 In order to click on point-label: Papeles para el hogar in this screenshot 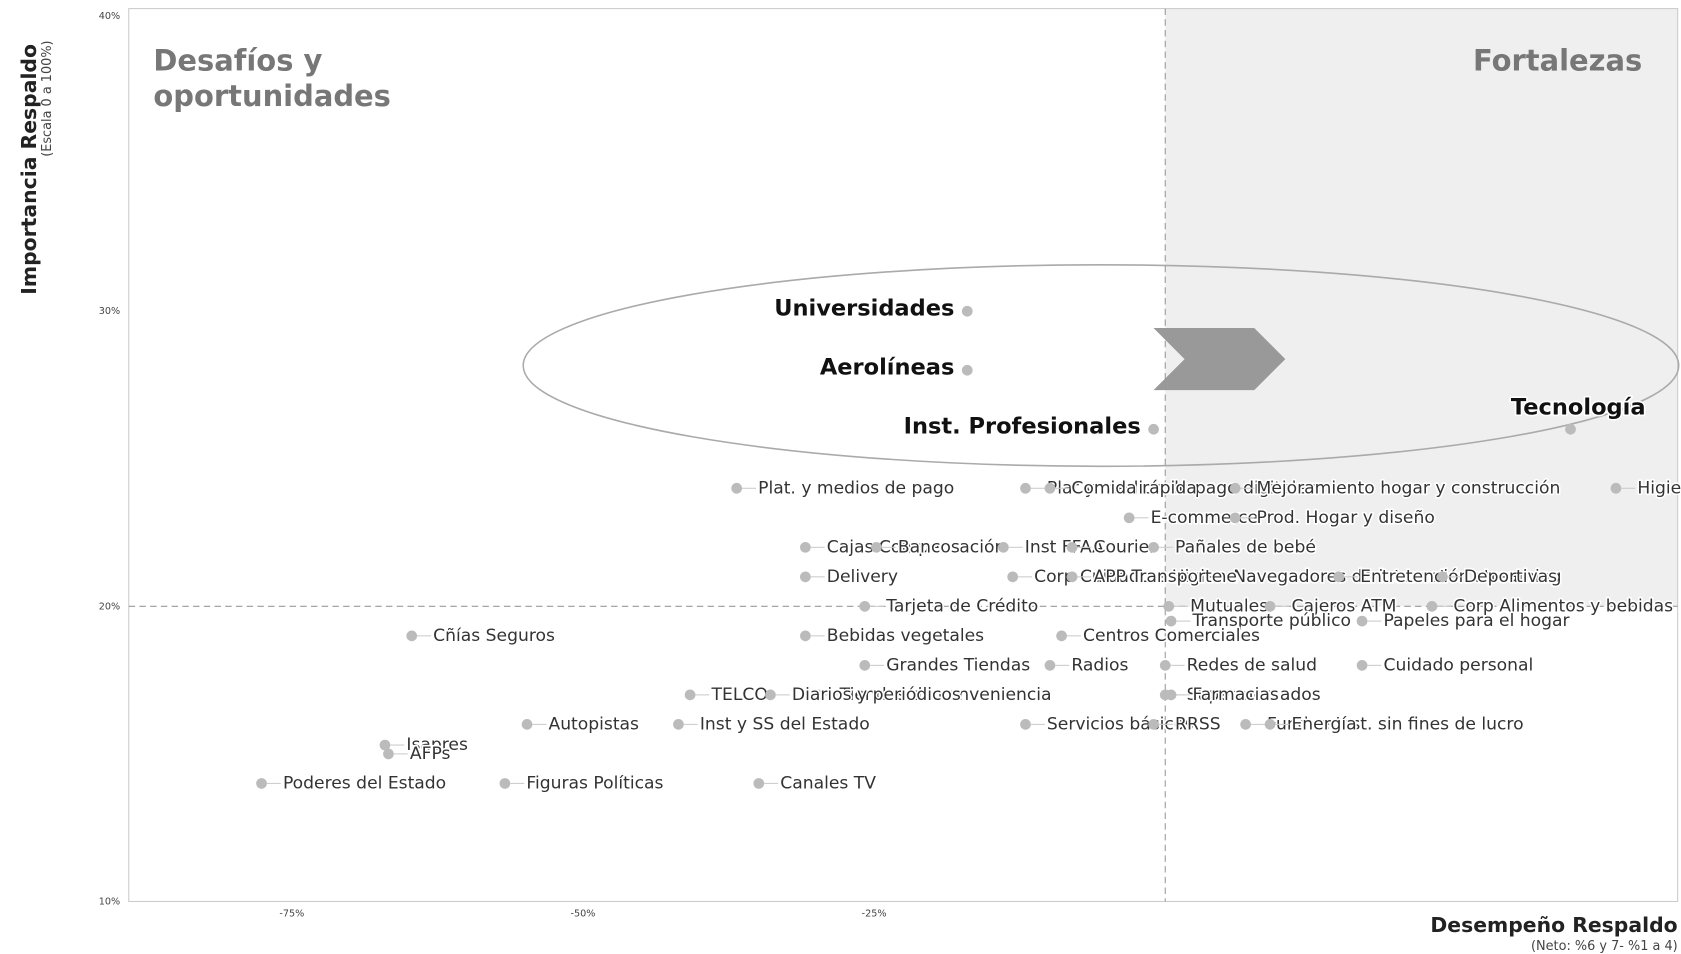, I will do `click(1476, 621)`.